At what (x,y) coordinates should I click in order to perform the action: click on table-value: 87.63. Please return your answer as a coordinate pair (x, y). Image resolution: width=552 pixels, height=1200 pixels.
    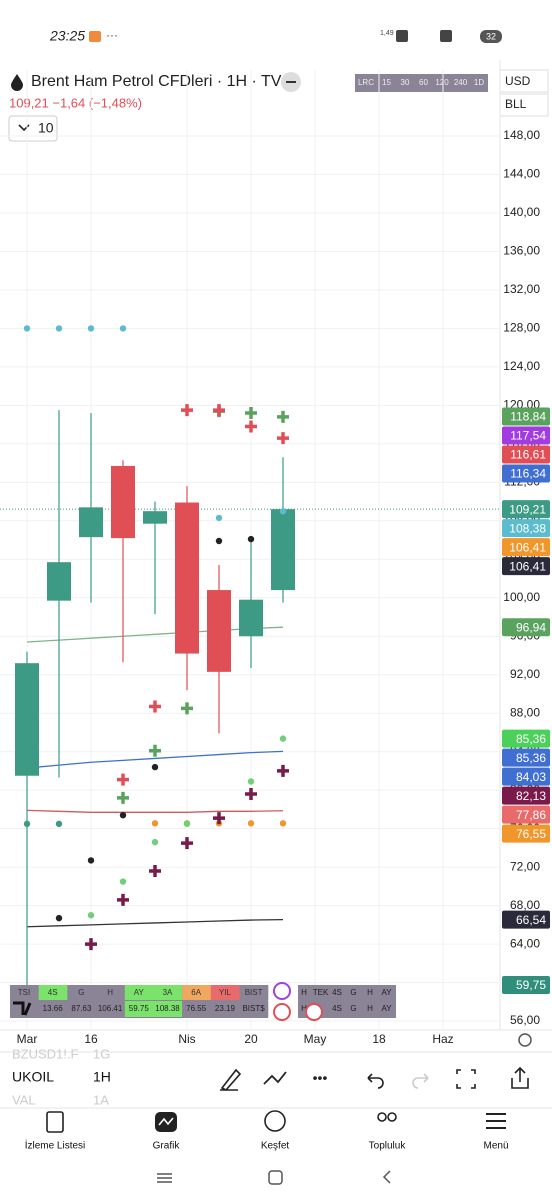
    Looking at the image, I should click on (81, 1008).